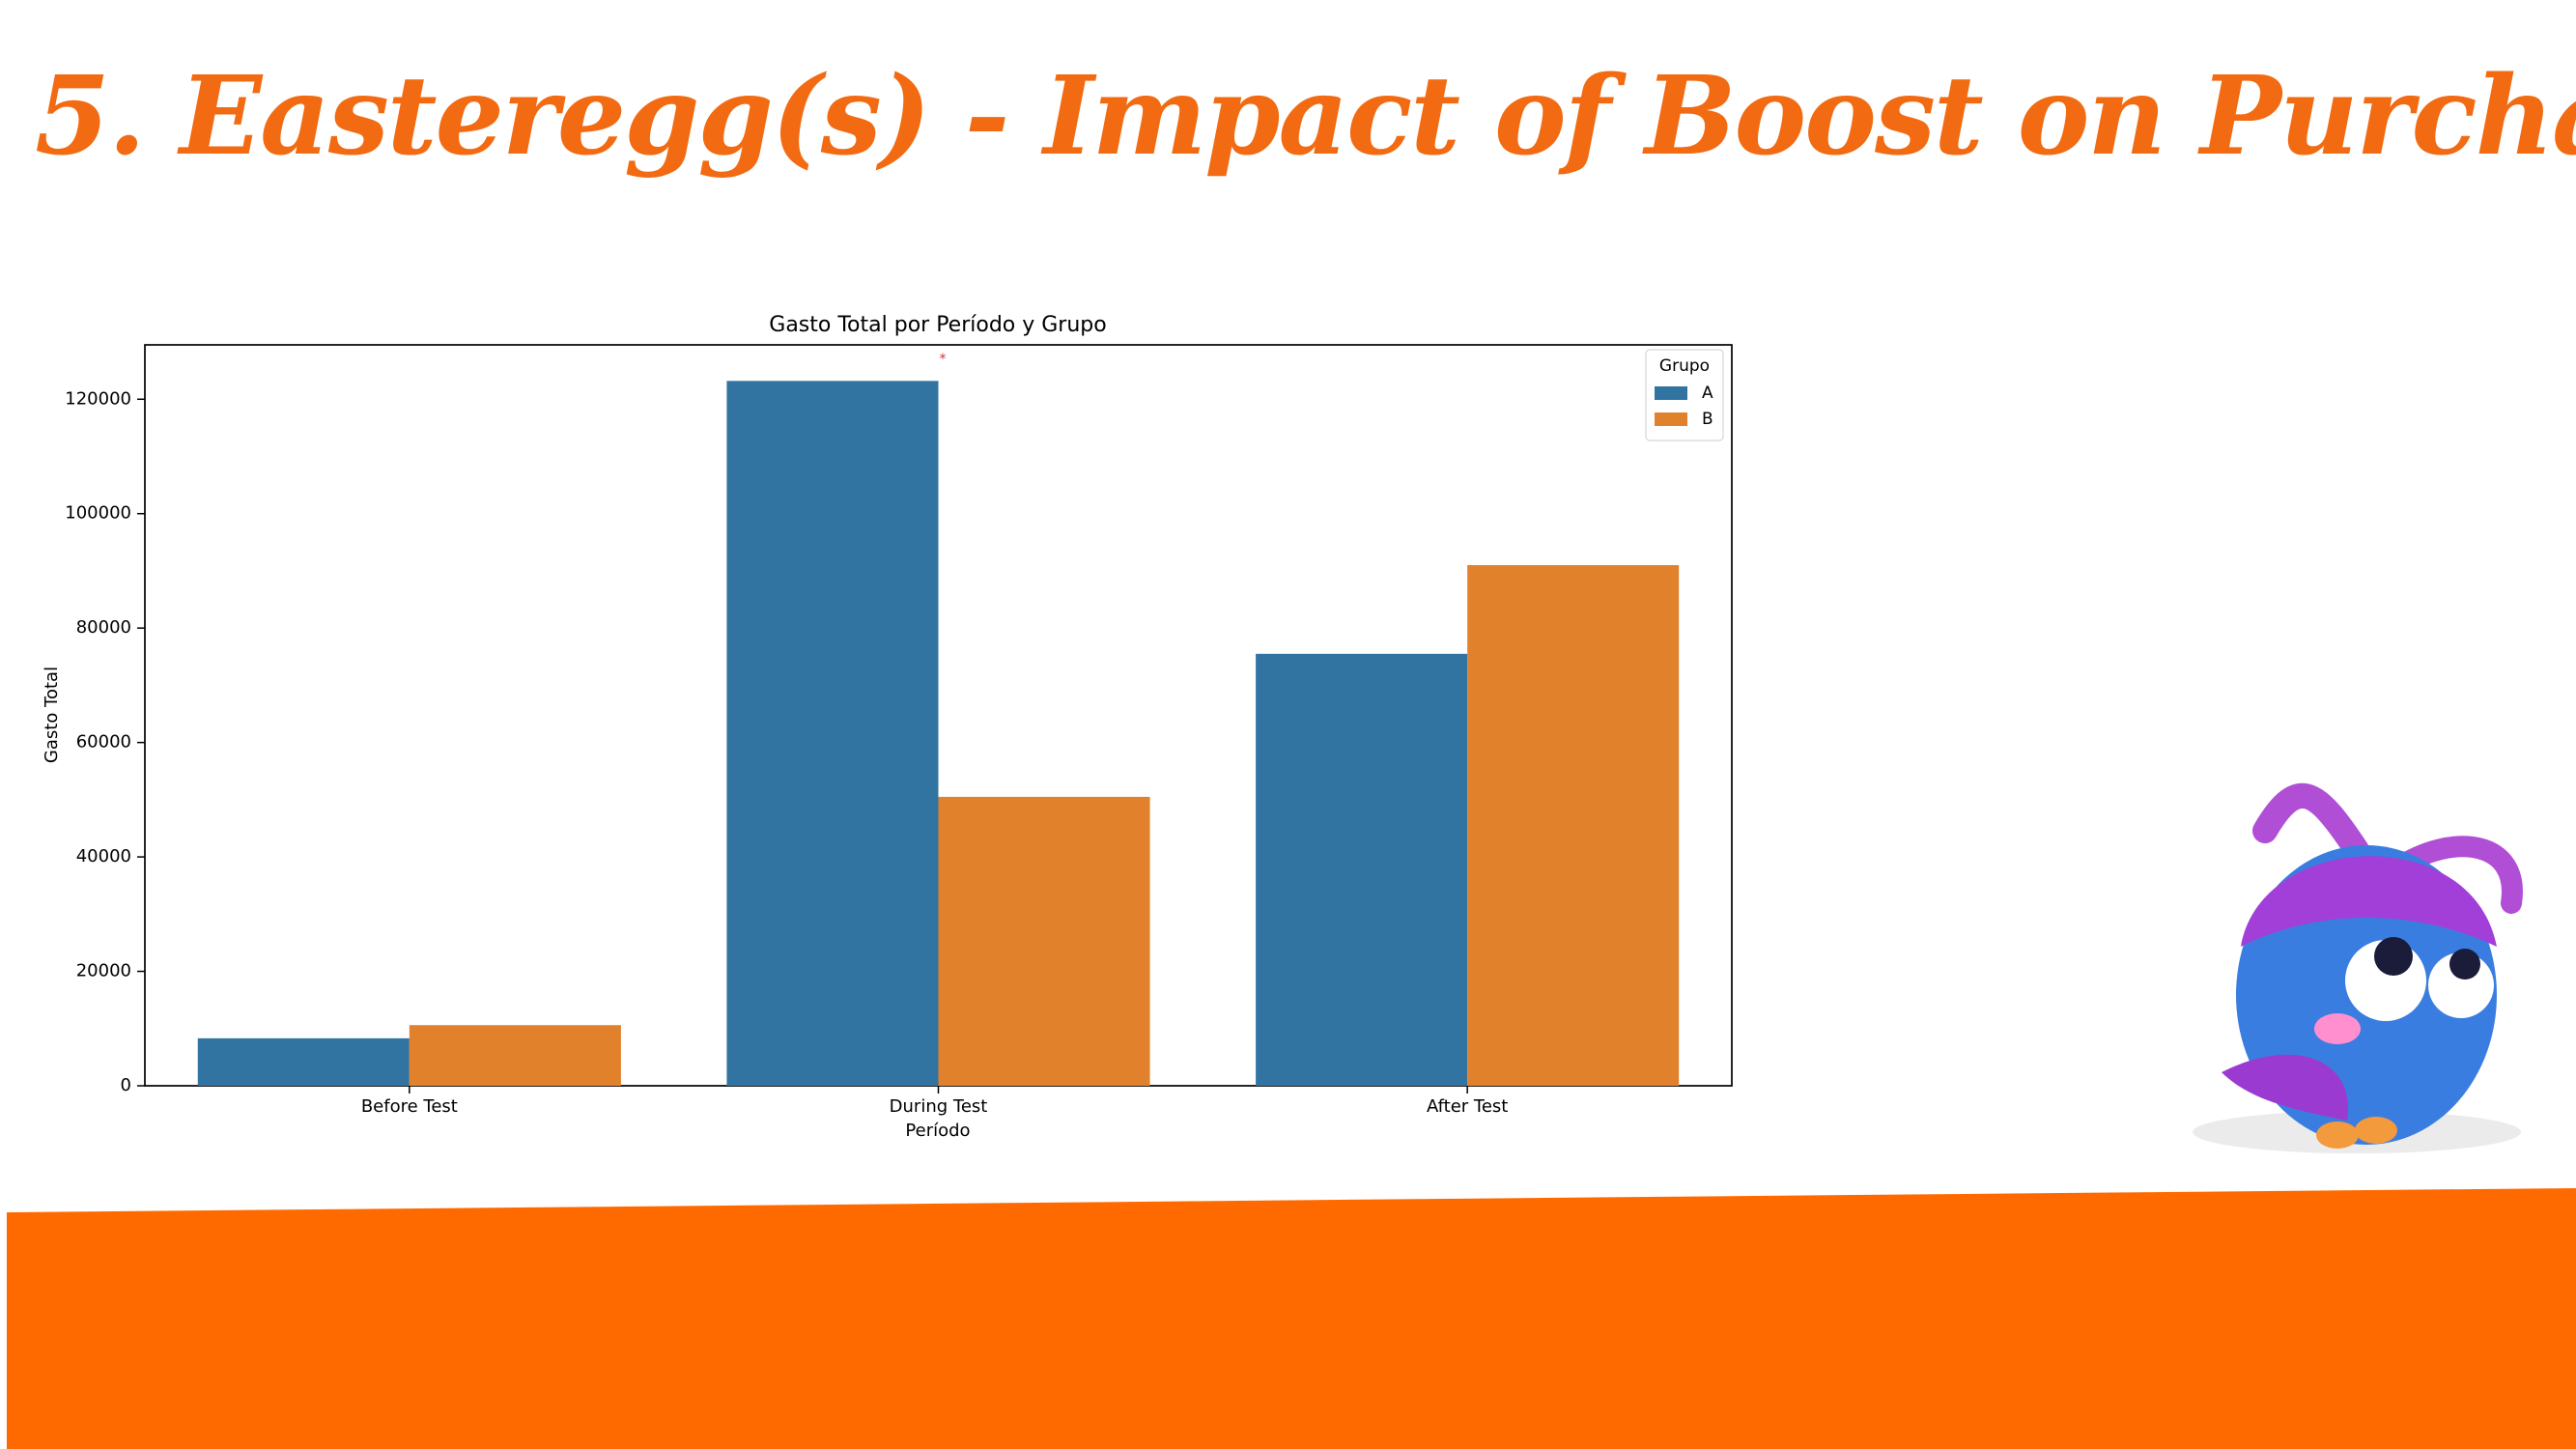  Describe the element at coordinates (943, 359) in the screenshot. I see `annotation: *` at that location.